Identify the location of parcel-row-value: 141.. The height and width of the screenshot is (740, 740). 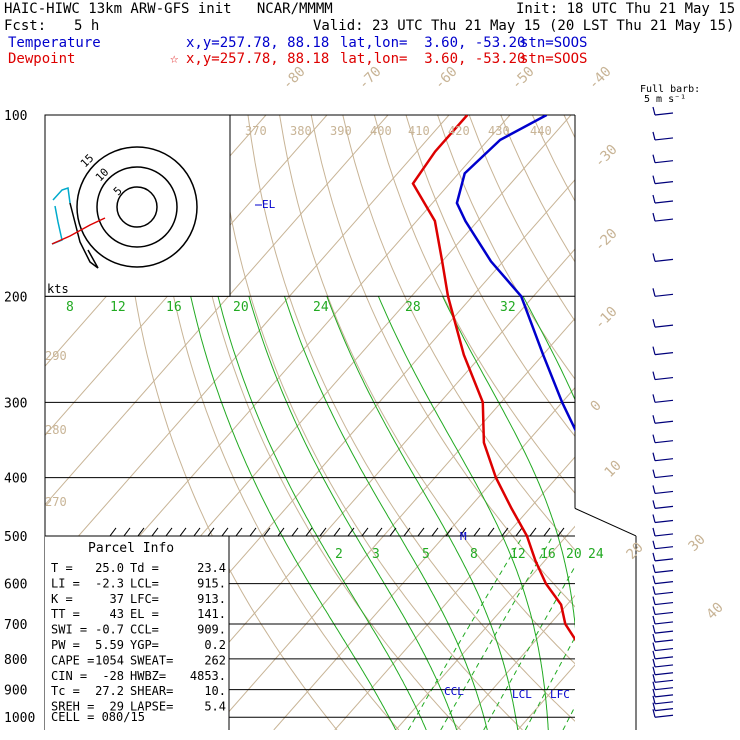
(211, 614).